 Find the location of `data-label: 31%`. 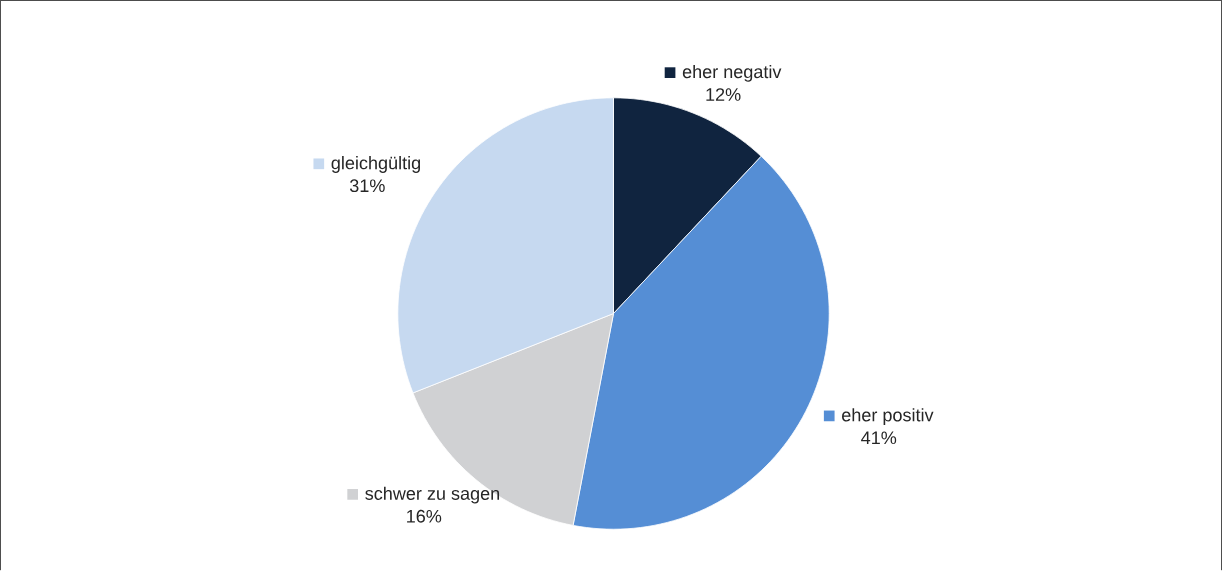

data-label: 31% is located at coordinates (367, 186).